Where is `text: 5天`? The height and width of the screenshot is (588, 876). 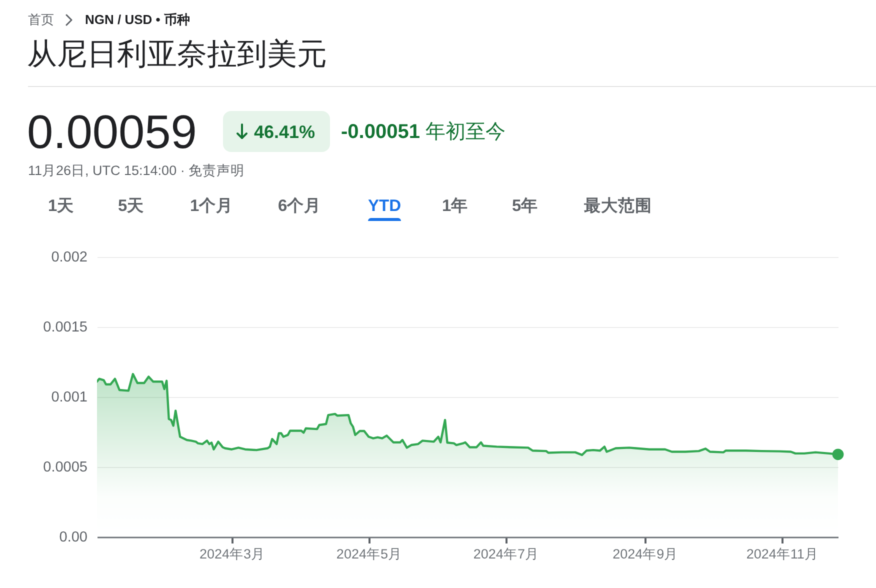 text: 5天 is located at coordinates (131, 206).